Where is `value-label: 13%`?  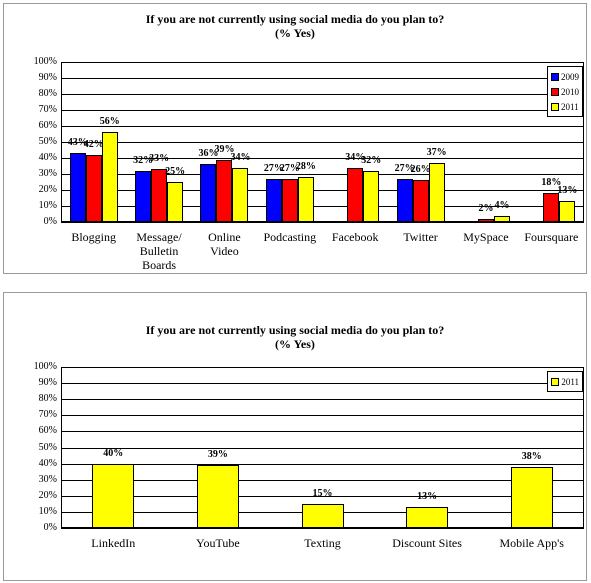 value-label: 13% is located at coordinates (567, 191).